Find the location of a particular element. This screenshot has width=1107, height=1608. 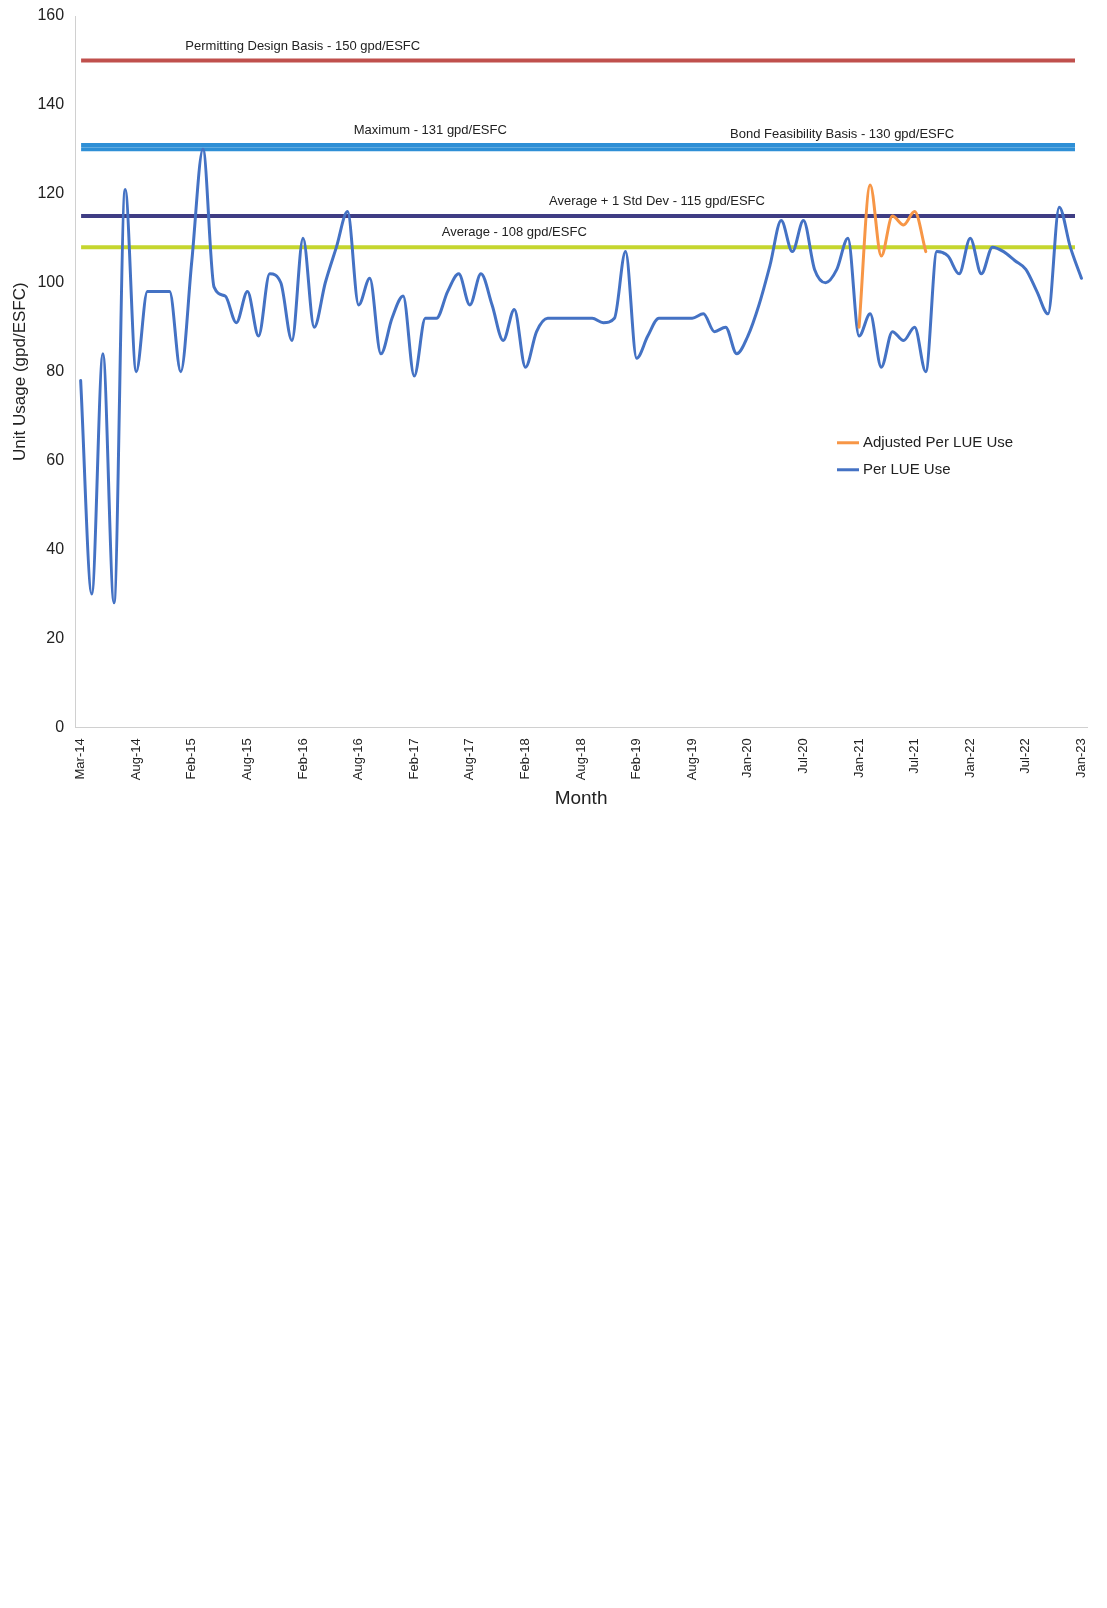

x-tick-label: Jan-20 is located at coordinates (747, 758).